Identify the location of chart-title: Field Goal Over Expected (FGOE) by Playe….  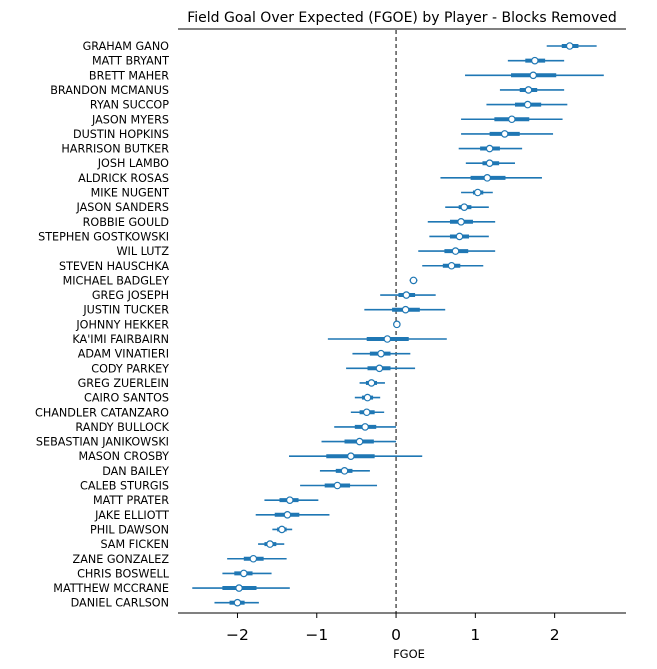
(402, 18).